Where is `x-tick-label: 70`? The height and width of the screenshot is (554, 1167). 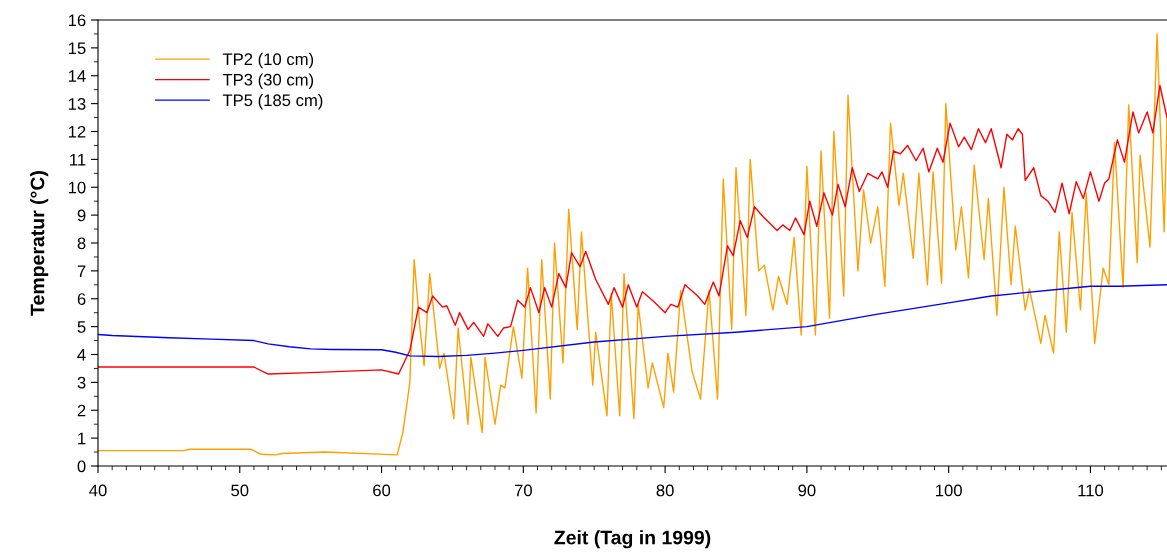 x-tick-label: 70 is located at coordinates (523, 490).